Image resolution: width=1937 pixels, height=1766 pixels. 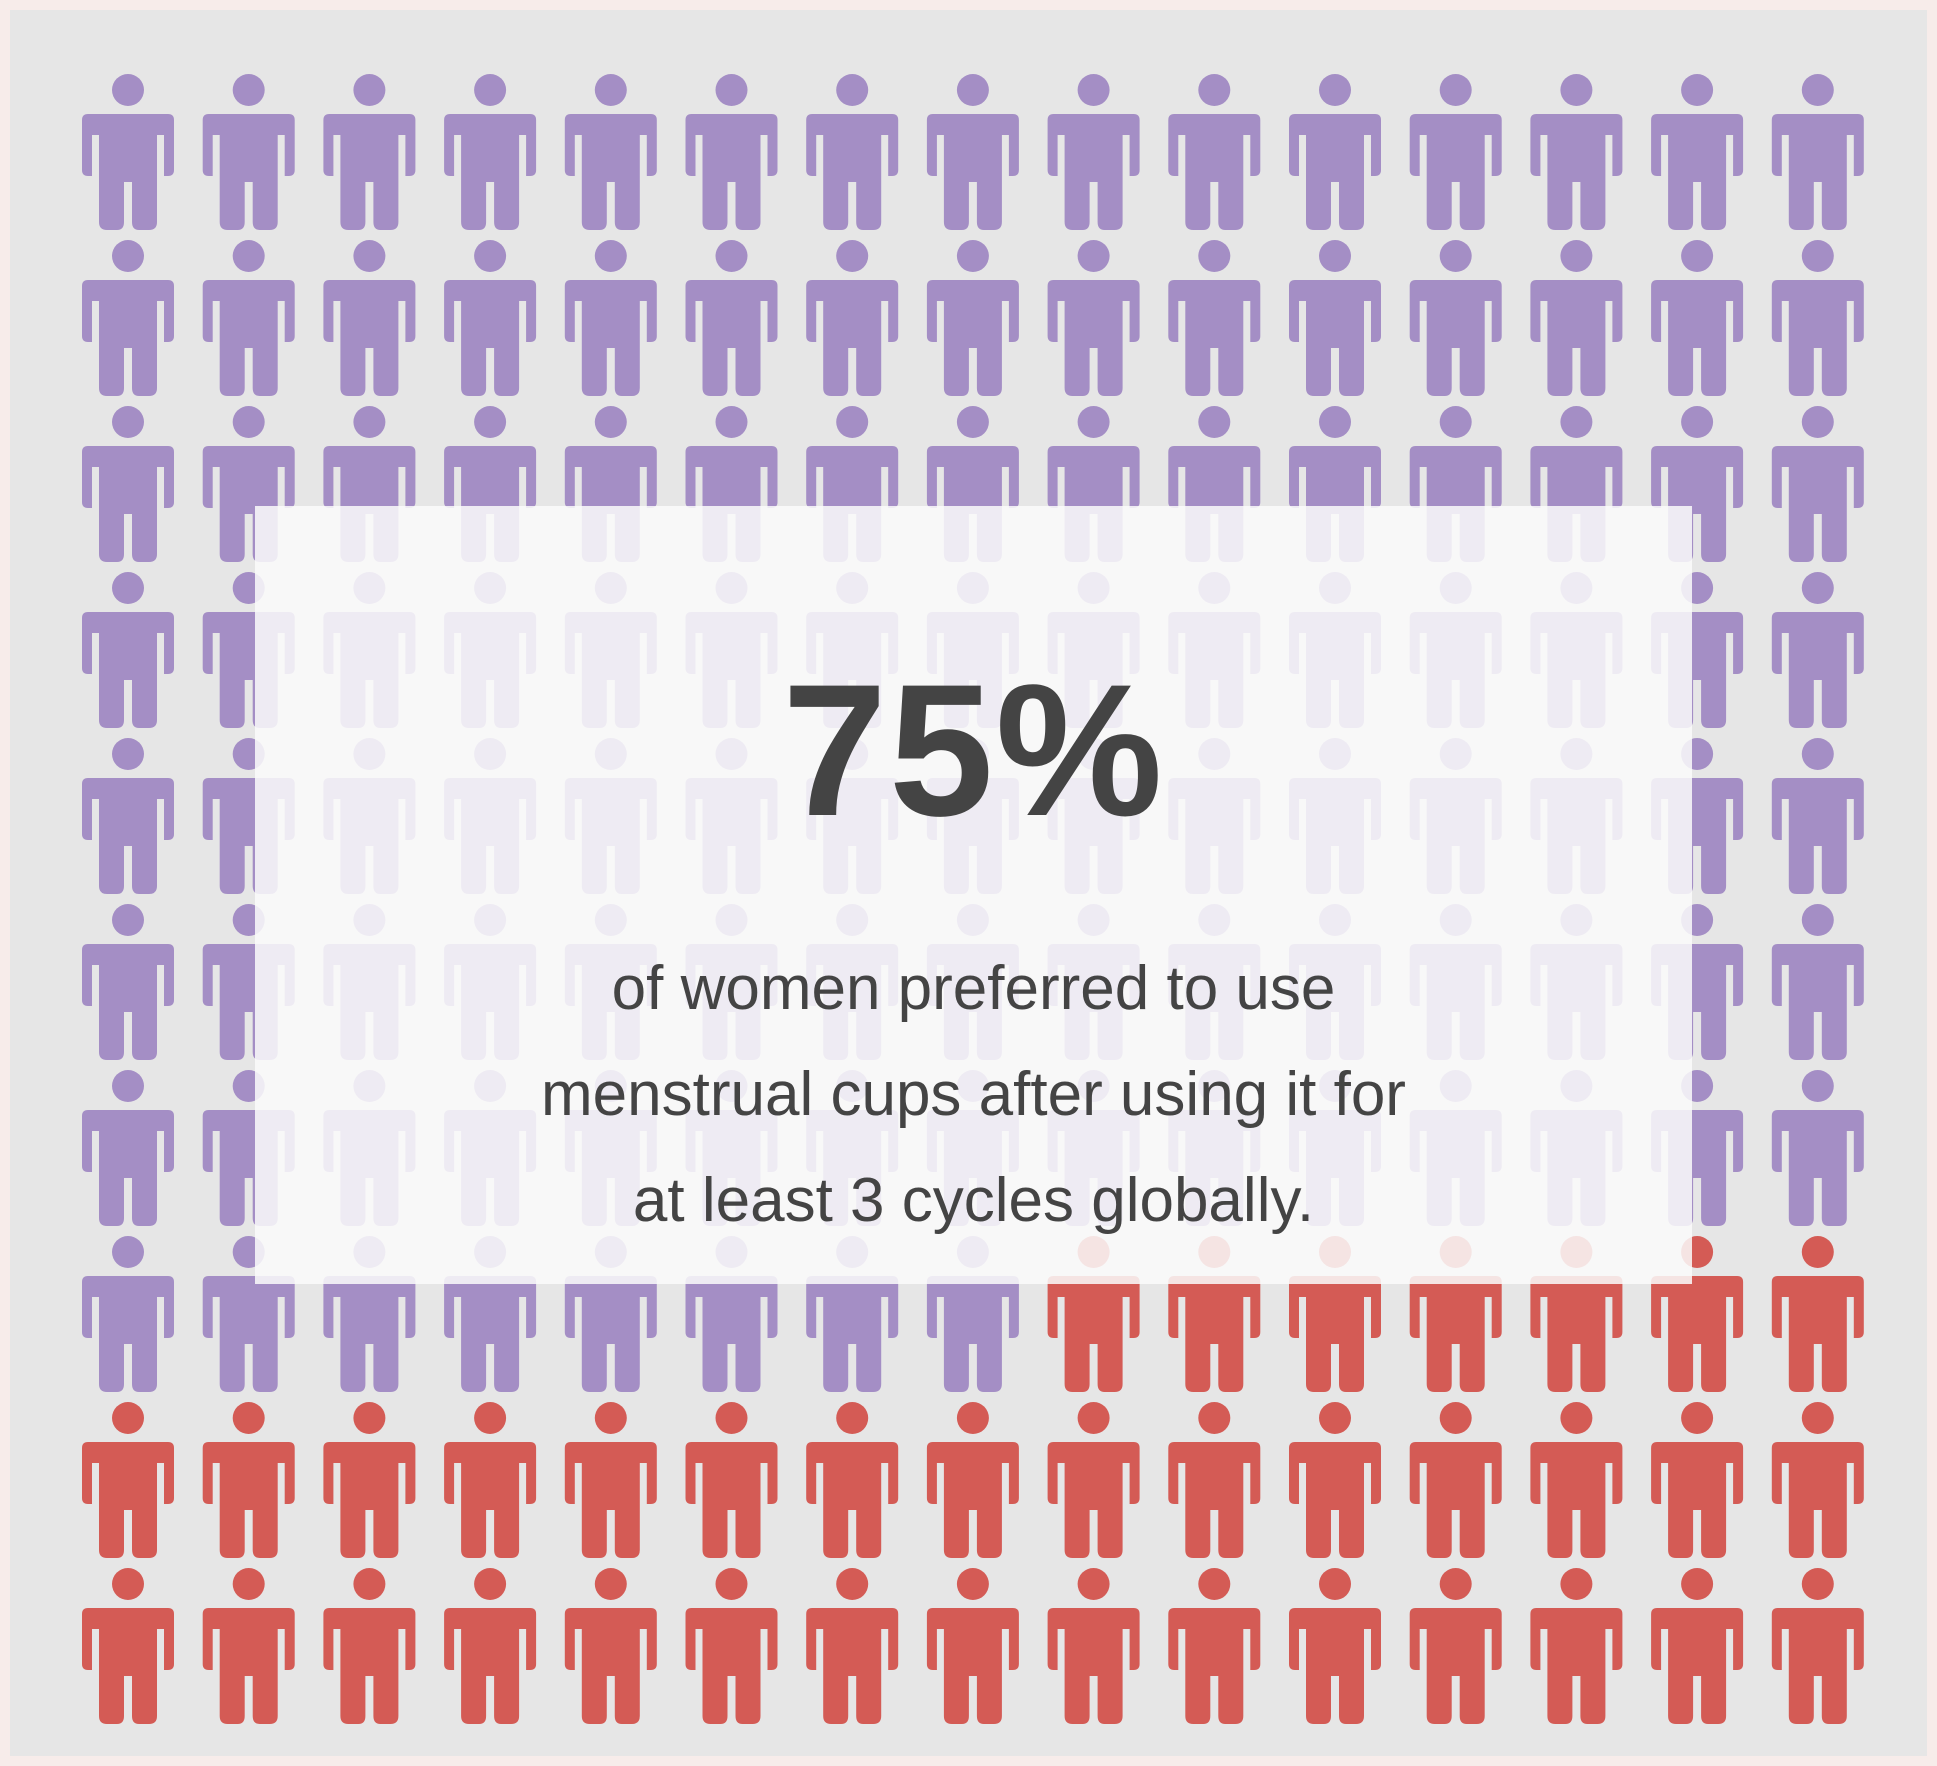 I want to click on caption-line: menstrual cups after using it for, so click(x=973, y=1094).